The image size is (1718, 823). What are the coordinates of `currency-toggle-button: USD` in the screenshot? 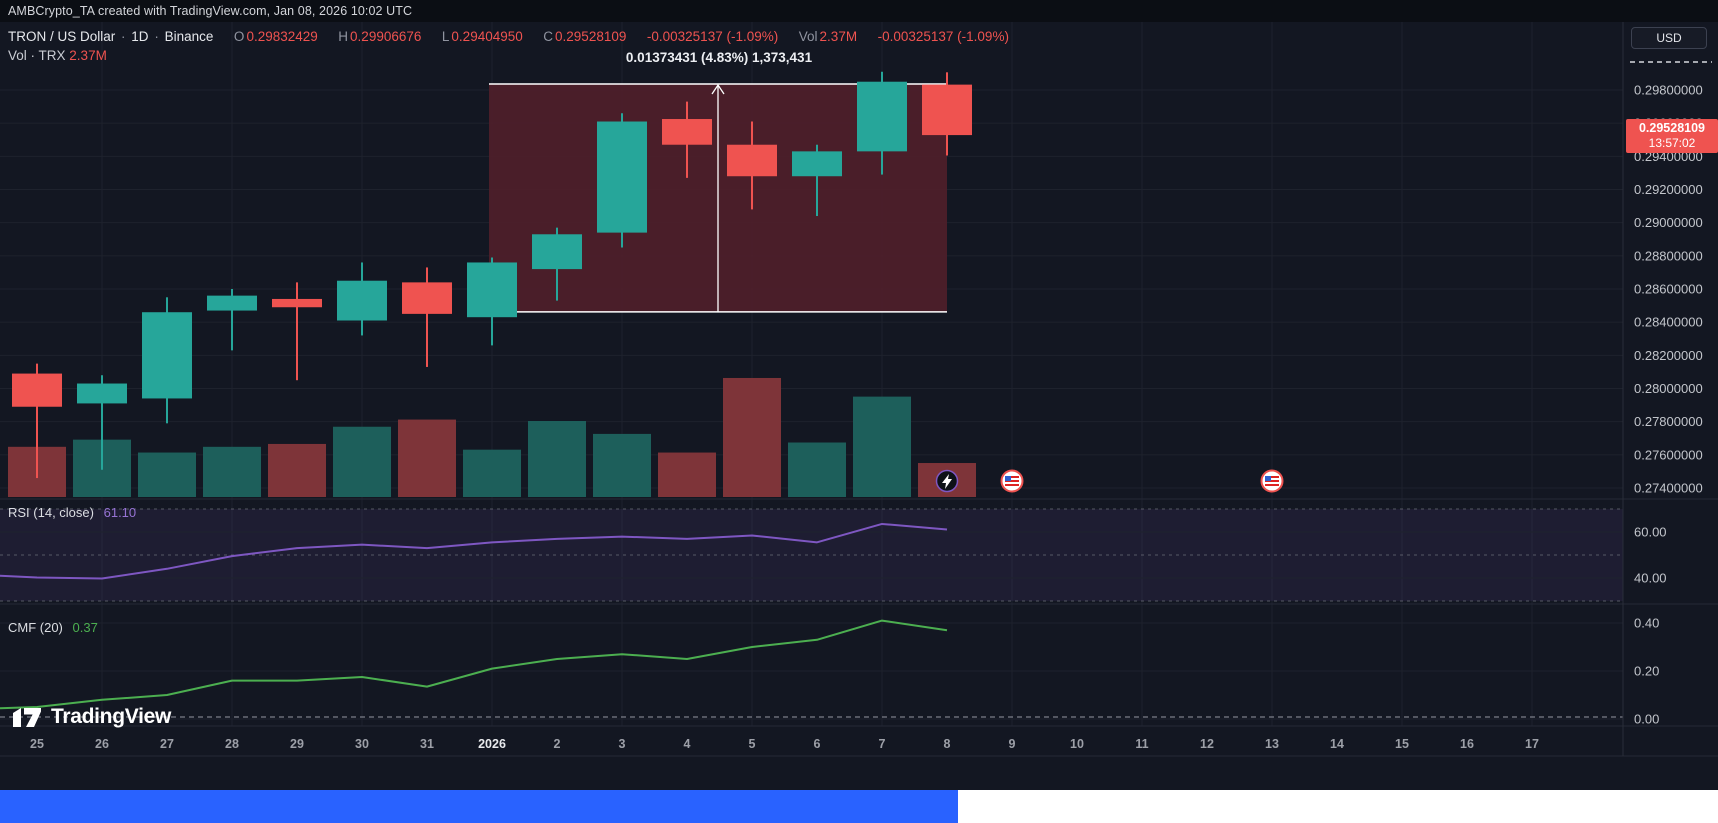 It's located at (1669, 38).